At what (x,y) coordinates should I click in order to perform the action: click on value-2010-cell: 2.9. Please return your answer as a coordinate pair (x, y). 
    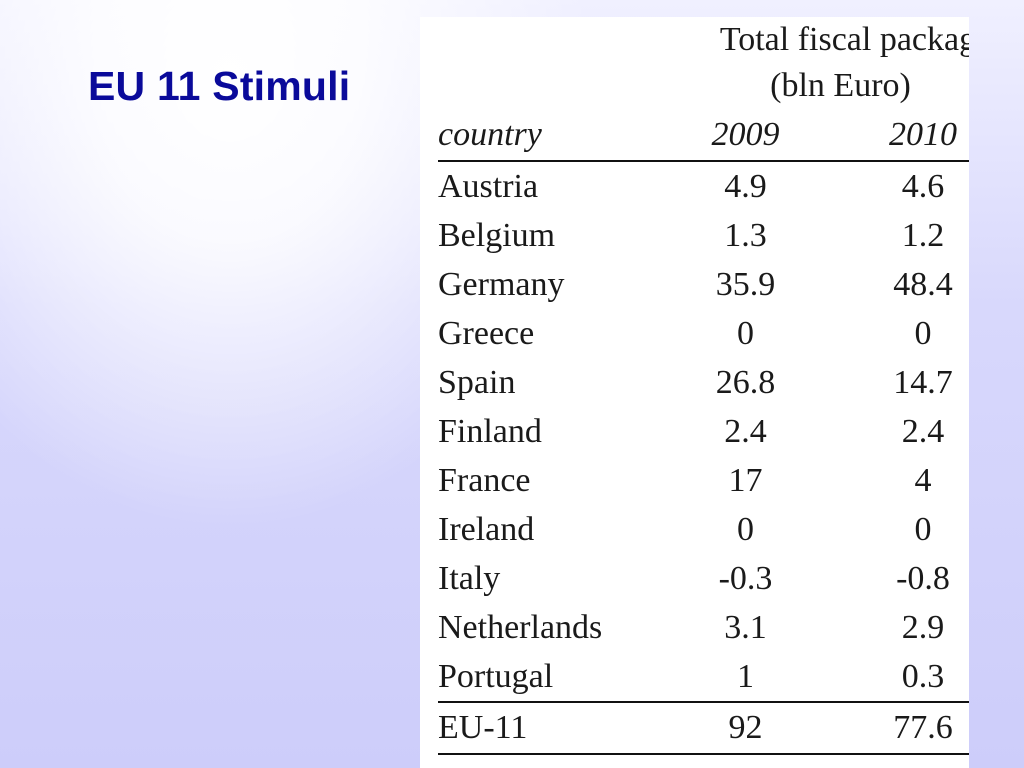
    Looking at the image, I should click on (923, 627).